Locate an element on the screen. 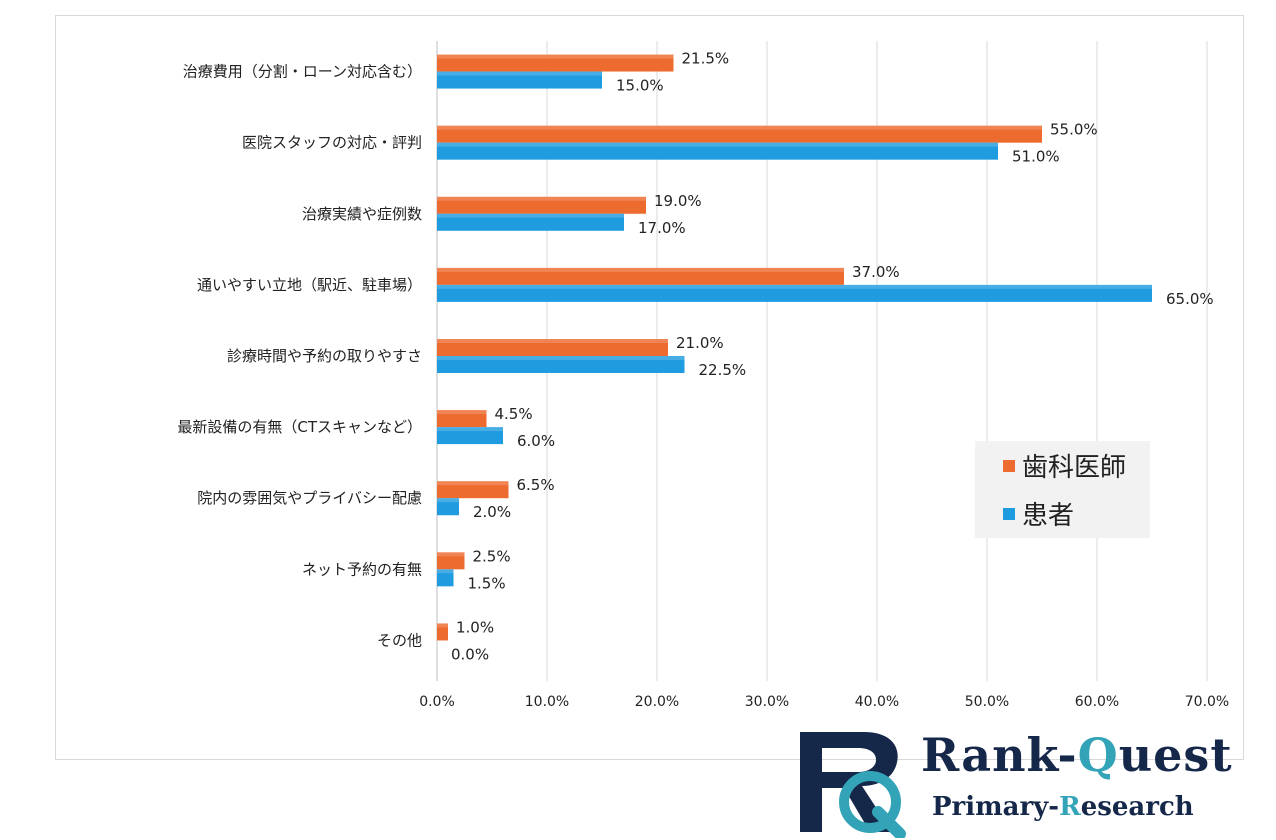 This screenshot has width=1276, height=840. data-label-dentist: 1.0% is located at coordinates (475, 627).